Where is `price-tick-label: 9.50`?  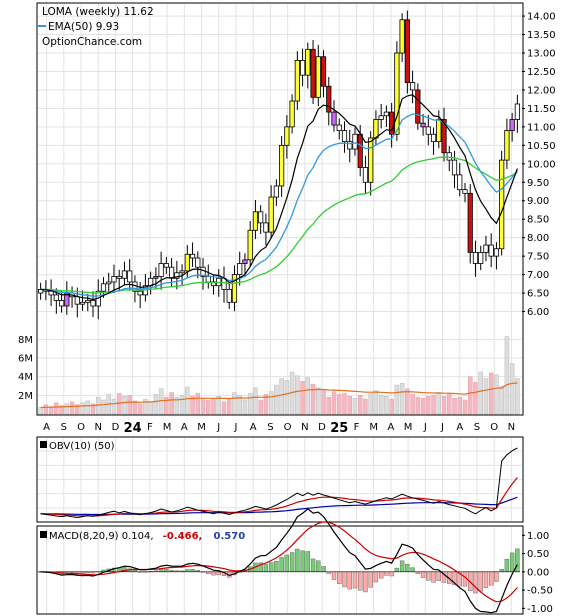 price-tick-label: 9.50 is located at coordinates (538, 183).